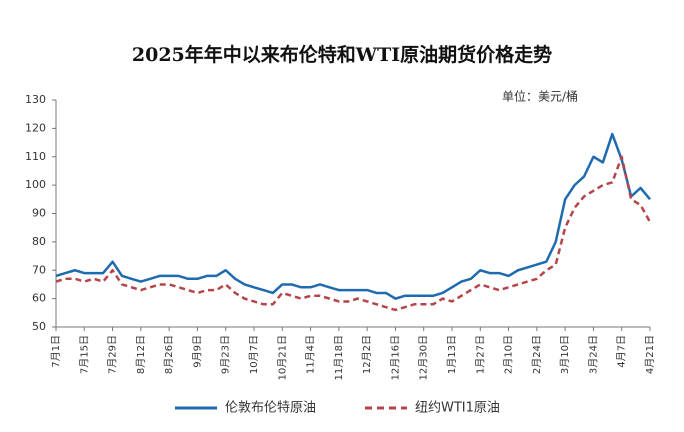 Image resolution: width=684 pixels, height=432 pixels. What do you see at coordinates (622, 351) in the screenshot?
I see `x-tick-label: 4月7日` at bounding box center [622, 351].